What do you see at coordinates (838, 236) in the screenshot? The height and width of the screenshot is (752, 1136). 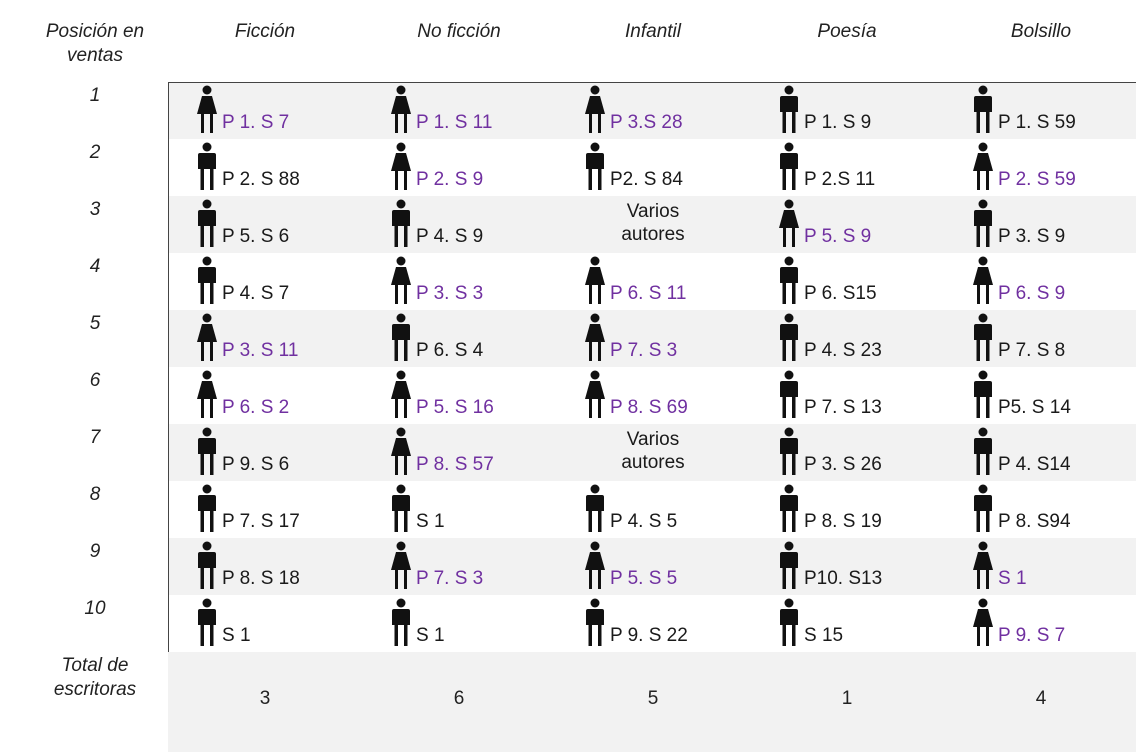 I see `cell-label: P 5. S 9` at bounding box center [838, 236].